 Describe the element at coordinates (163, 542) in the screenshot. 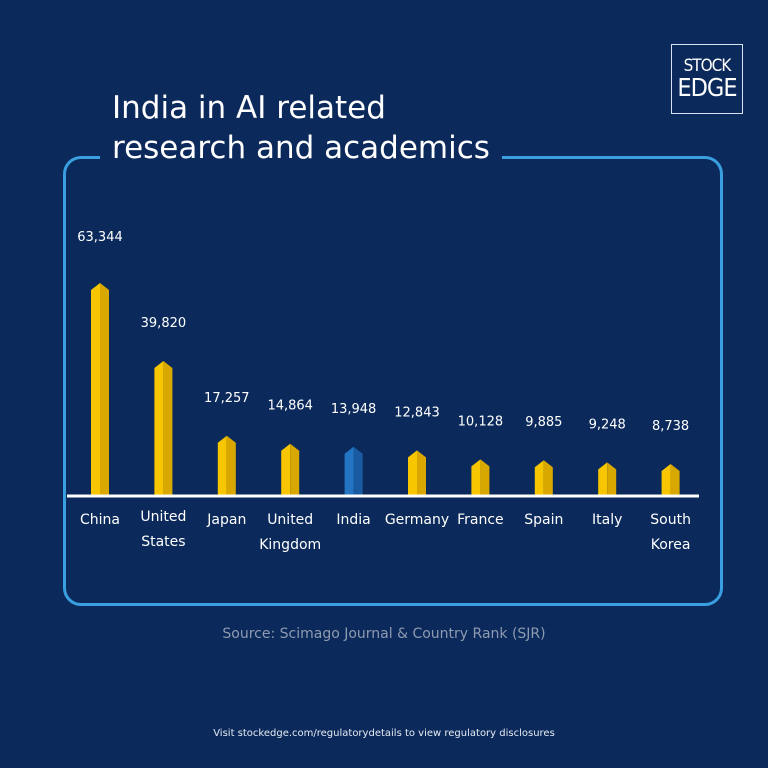

I see `category-label: States` at that location.